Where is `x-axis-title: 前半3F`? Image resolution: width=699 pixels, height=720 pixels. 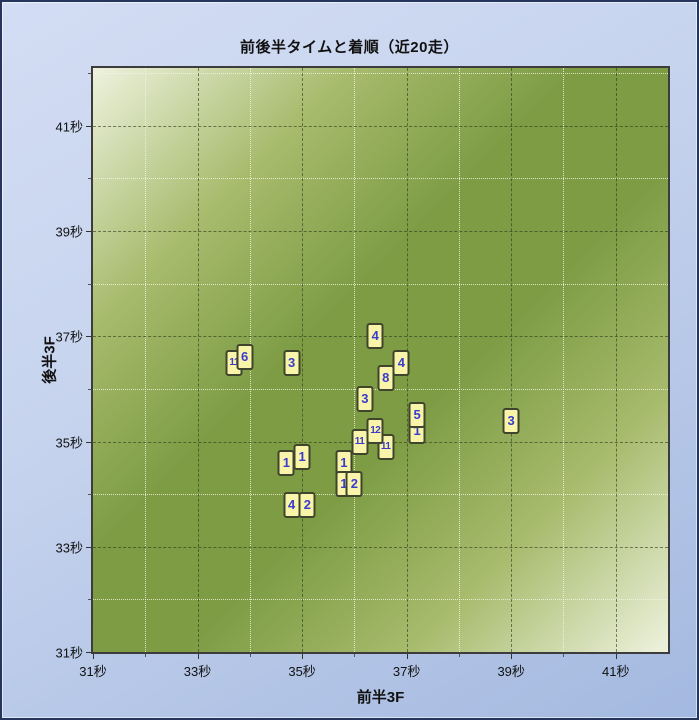 x-axis-title: 前半3F is located at coordinates (380, 697).